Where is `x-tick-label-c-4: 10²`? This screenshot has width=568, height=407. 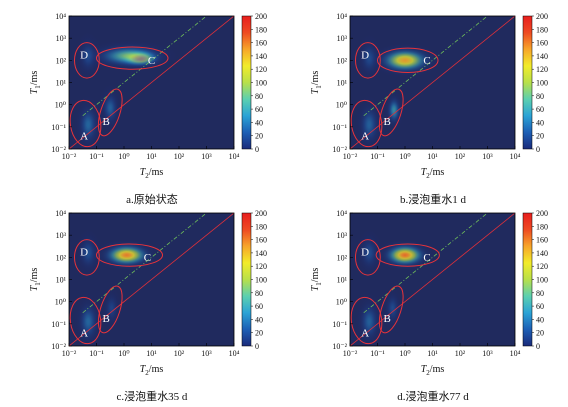 x-tick-label-c-4: 10² is located at coordinates (179, 353).